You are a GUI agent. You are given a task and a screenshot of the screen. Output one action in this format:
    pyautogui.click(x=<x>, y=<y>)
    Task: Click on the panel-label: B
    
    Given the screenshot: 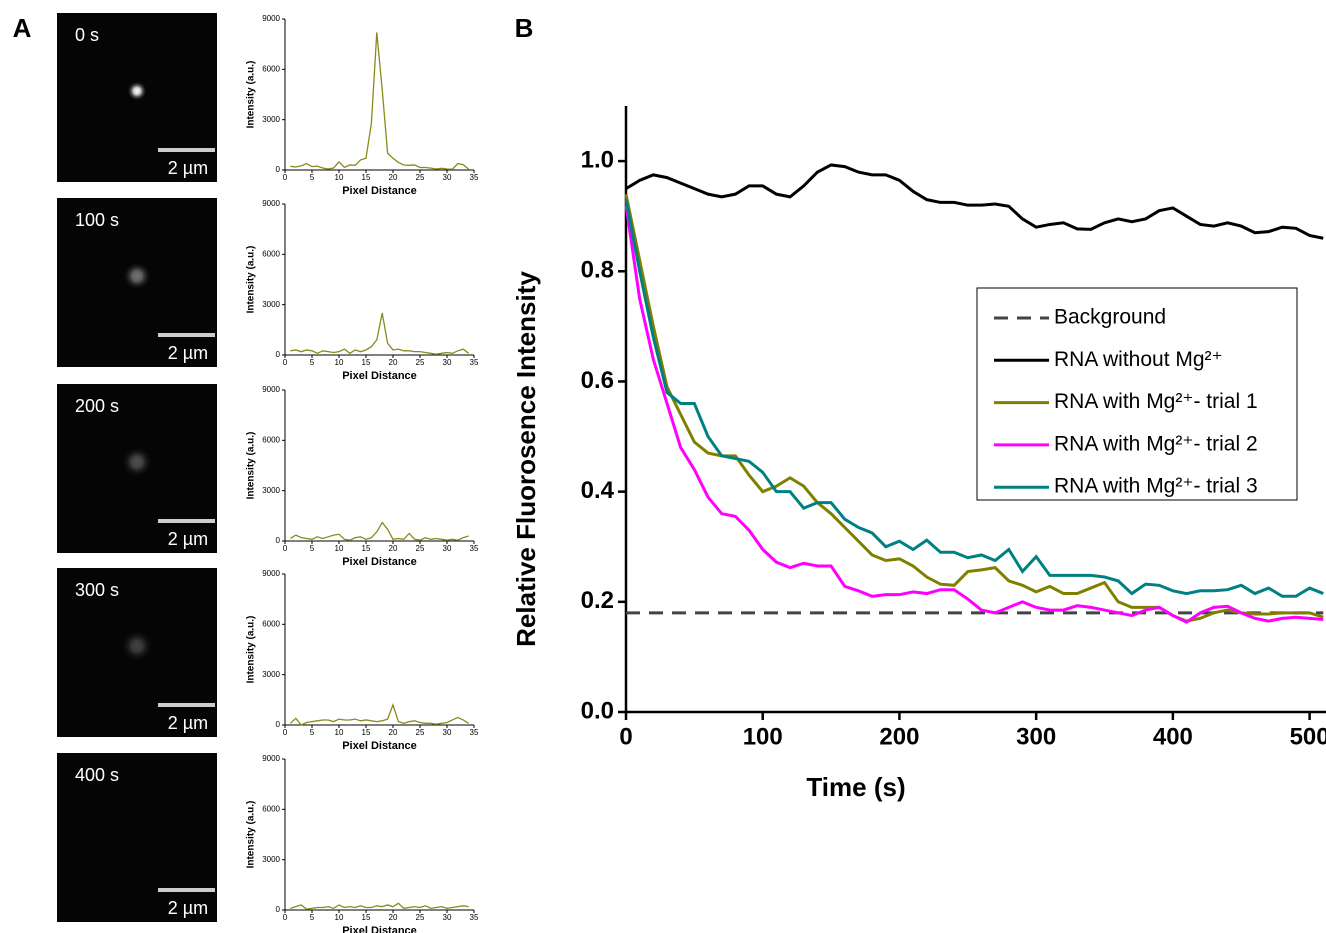 What is the action you would take?
    pyautogui.click(x=524, y=28)
    